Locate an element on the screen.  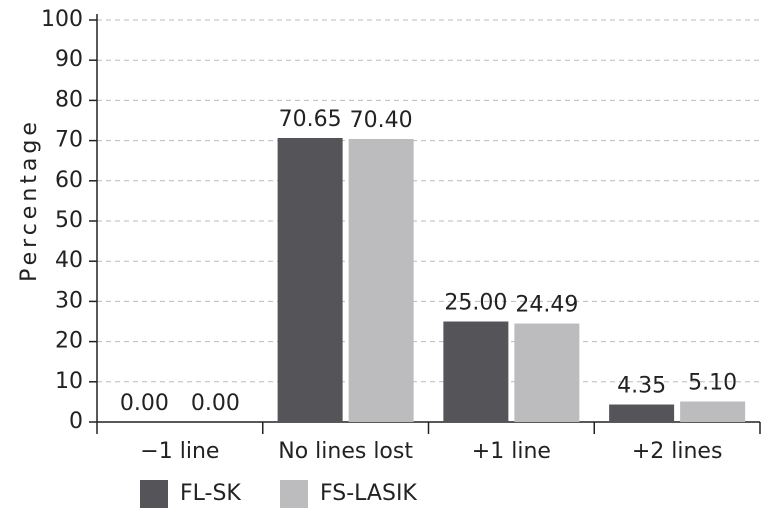
y-tick-label: 90 is located at coordinates (69, 59).